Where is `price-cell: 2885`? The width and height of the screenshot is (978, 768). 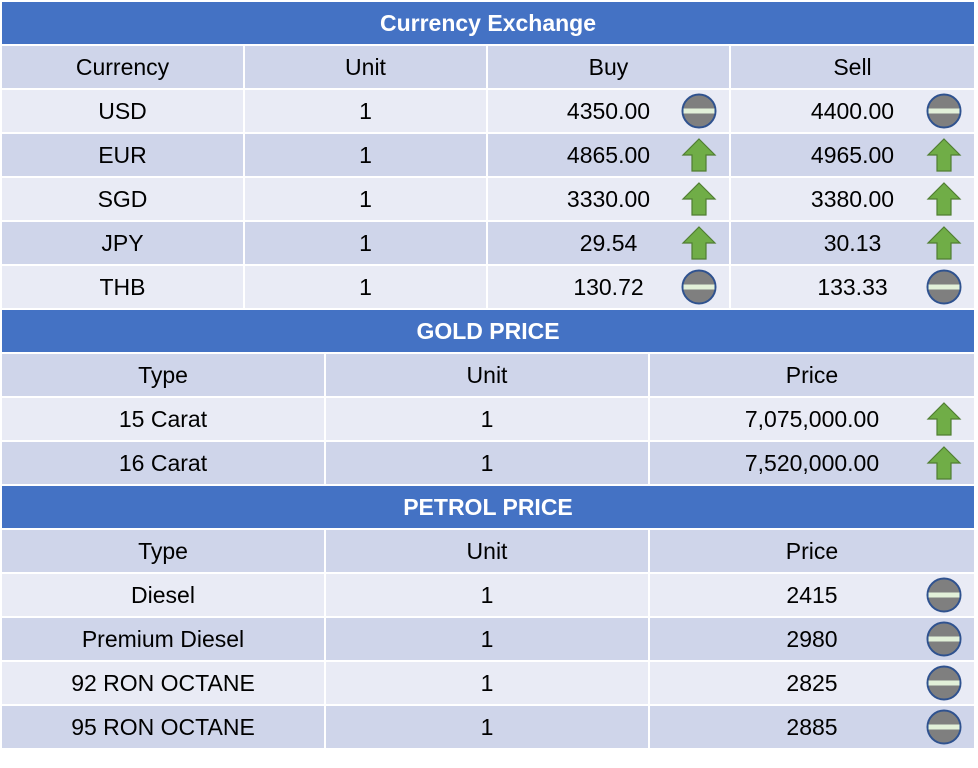 price-cell: 2885 is located at coordinates (812, 727).